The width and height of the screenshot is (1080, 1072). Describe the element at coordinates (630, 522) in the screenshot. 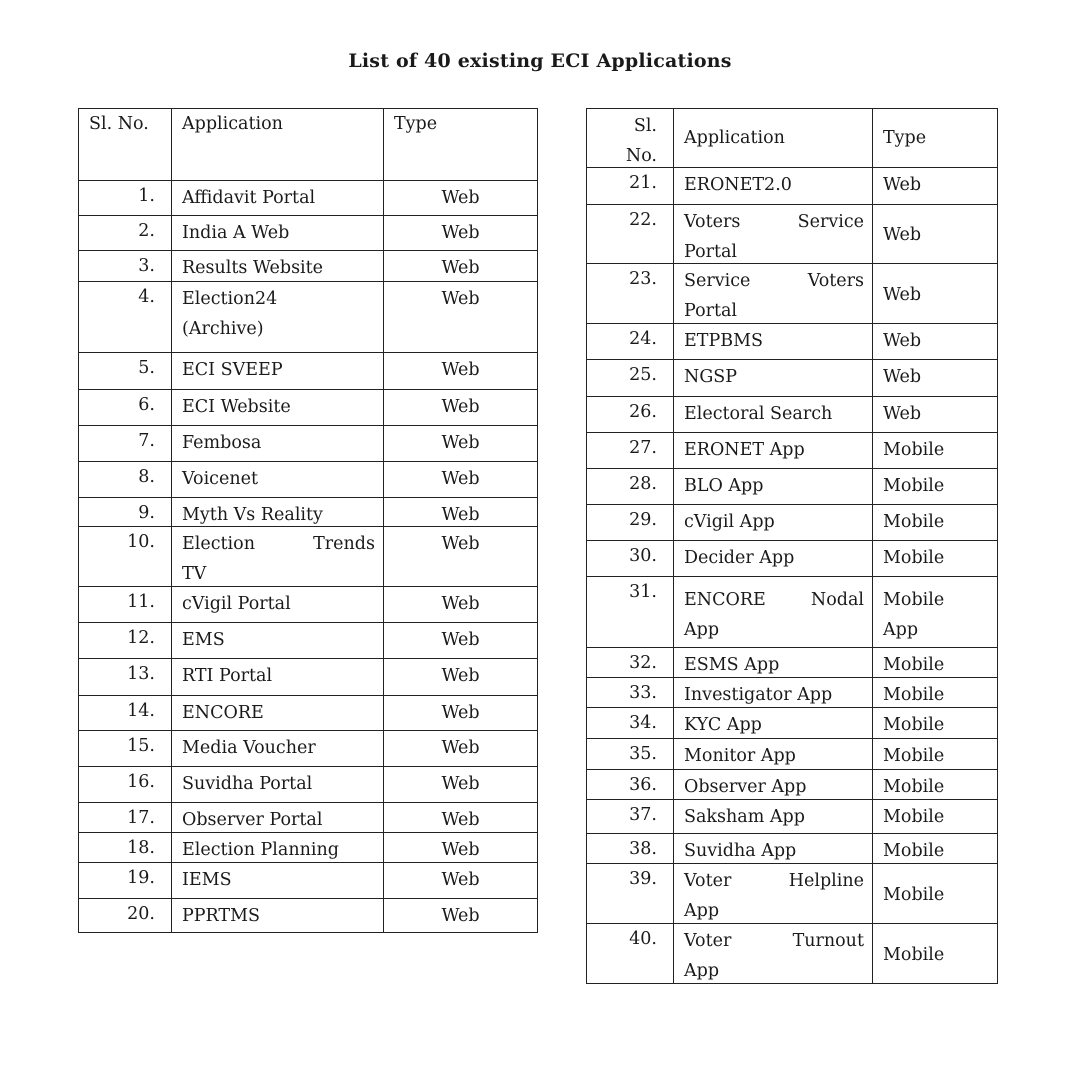

I see `cell-sl: 29.` at that location.